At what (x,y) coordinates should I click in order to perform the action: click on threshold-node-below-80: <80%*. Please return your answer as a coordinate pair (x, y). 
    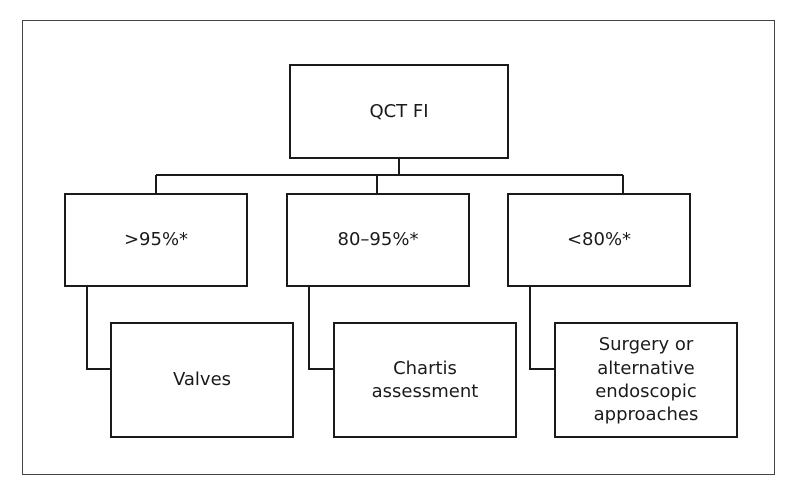
    Looking at the image, I should click on (599, 240).